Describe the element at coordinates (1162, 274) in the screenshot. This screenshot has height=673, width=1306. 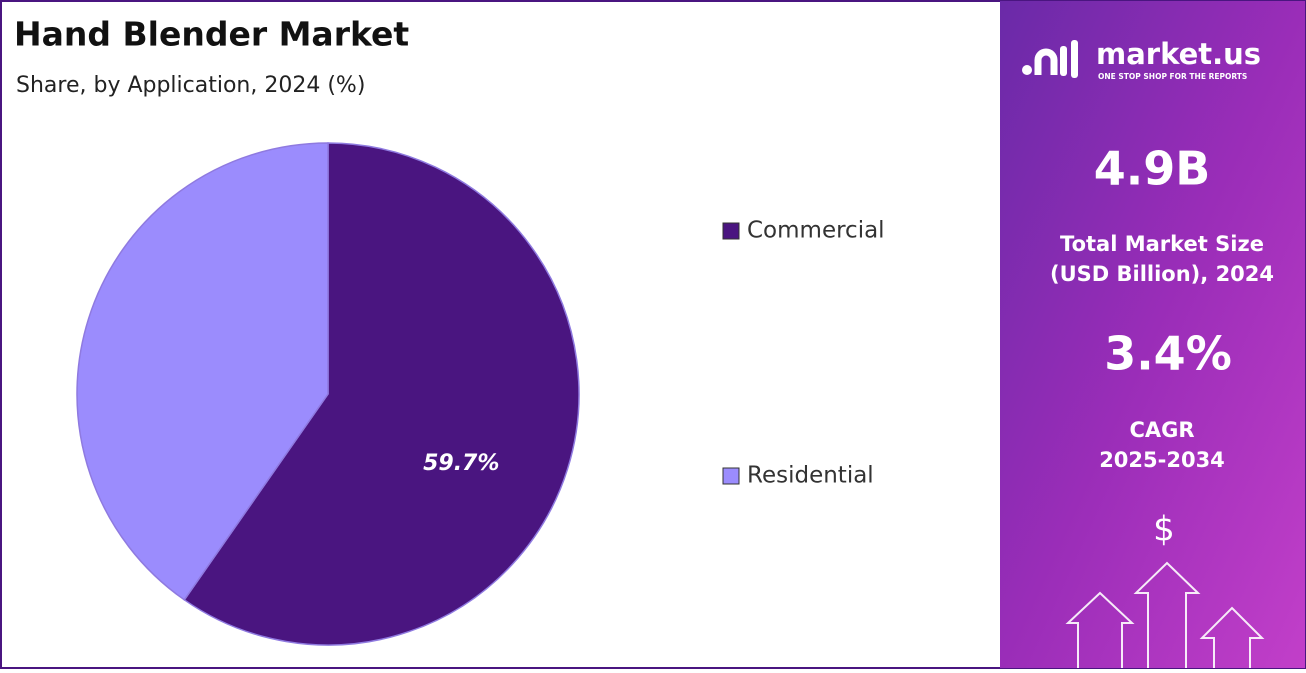
I see `market-size-label: (USD Billion), 2024` at that location.